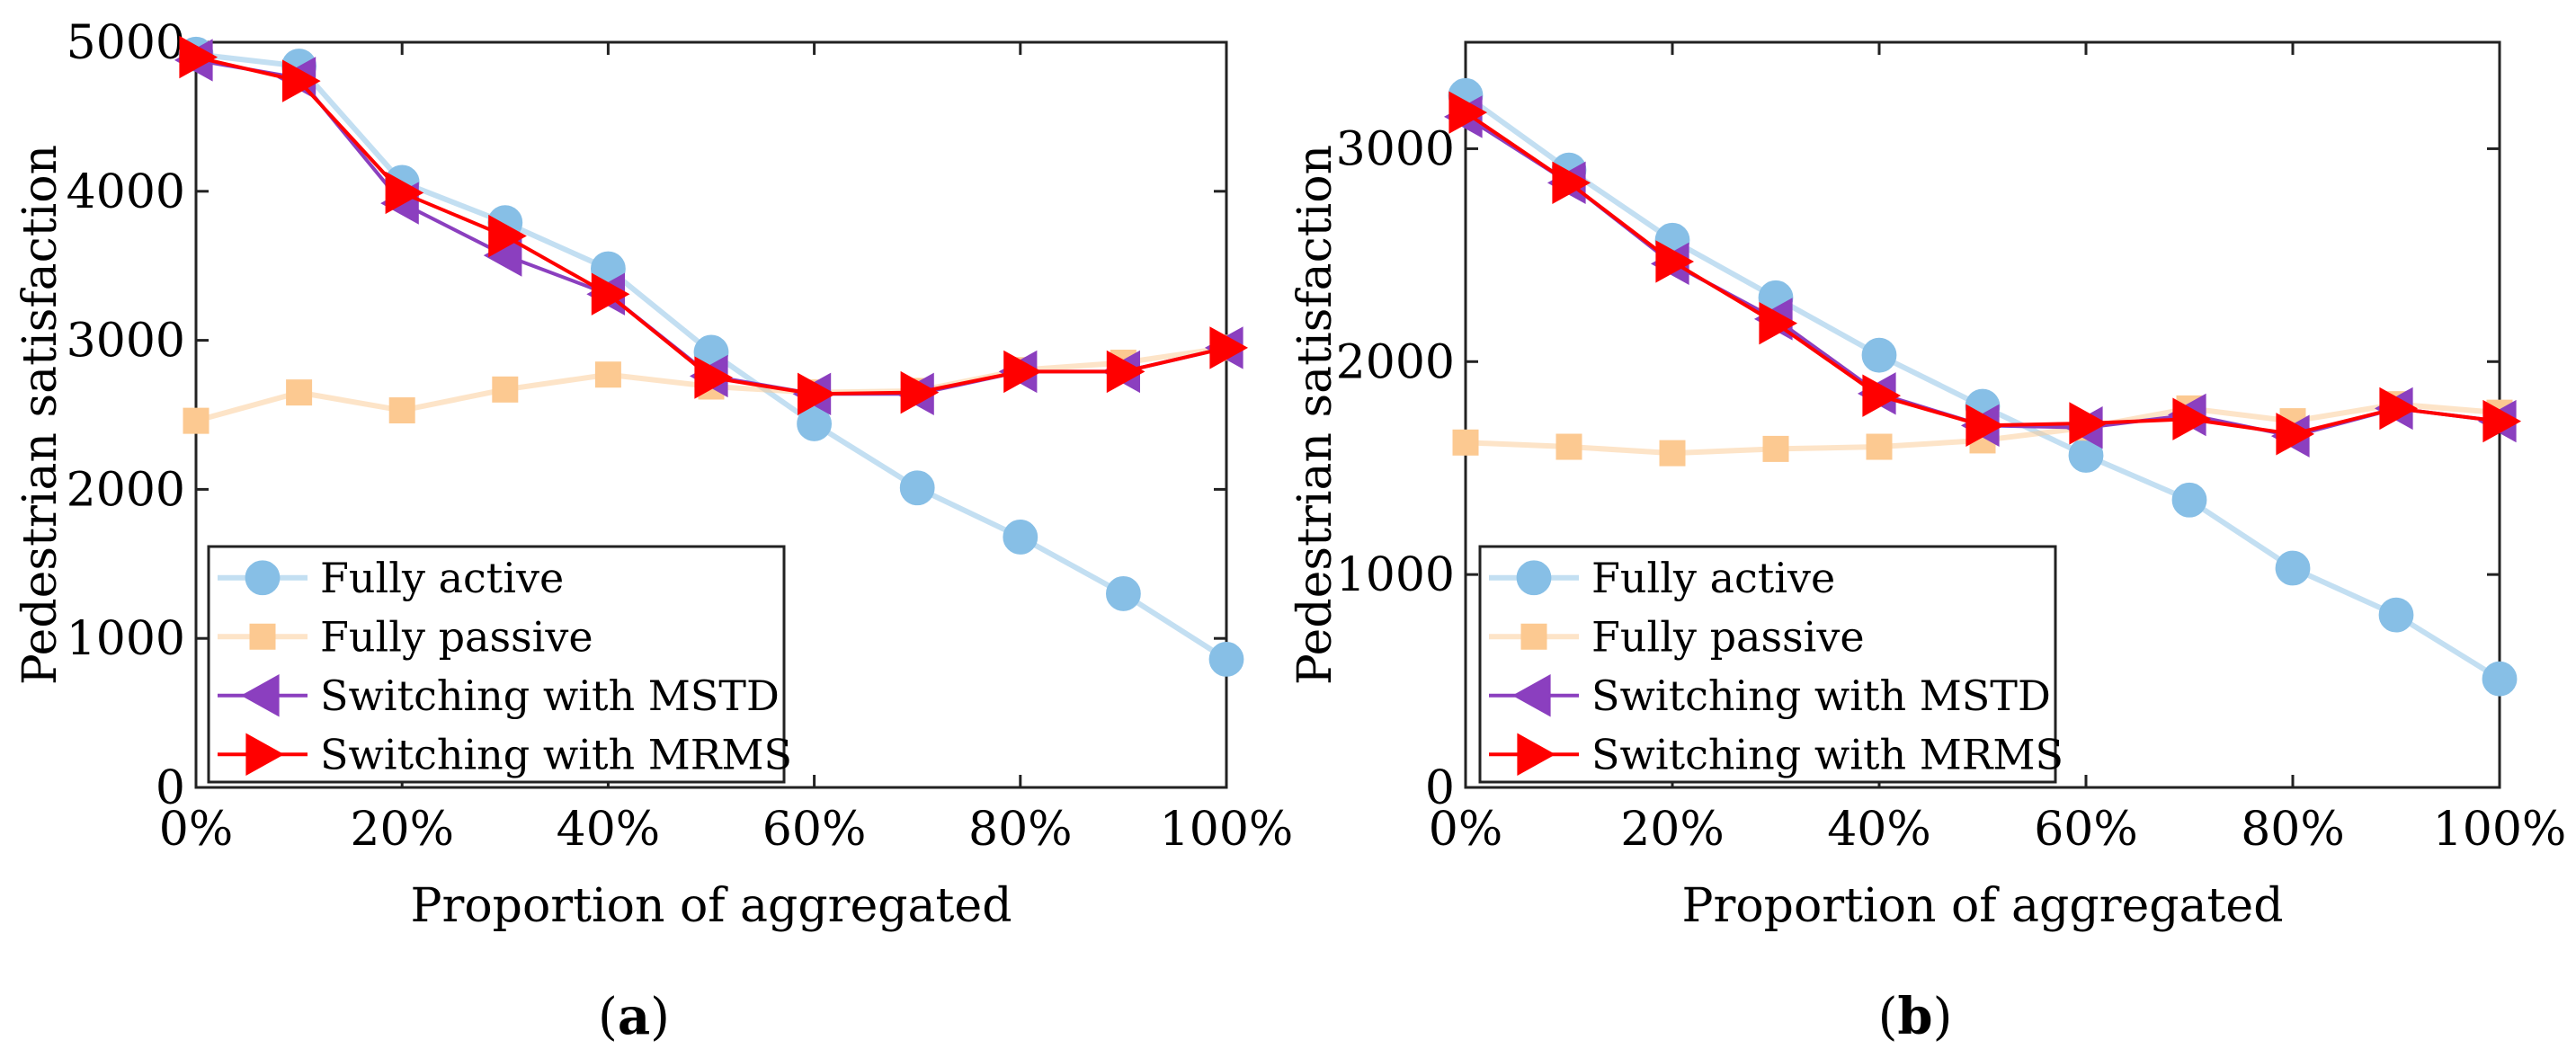 This screenshot has width=2576, height=1058. I want to click on y-tick-label: 5000, so click(126, 43).